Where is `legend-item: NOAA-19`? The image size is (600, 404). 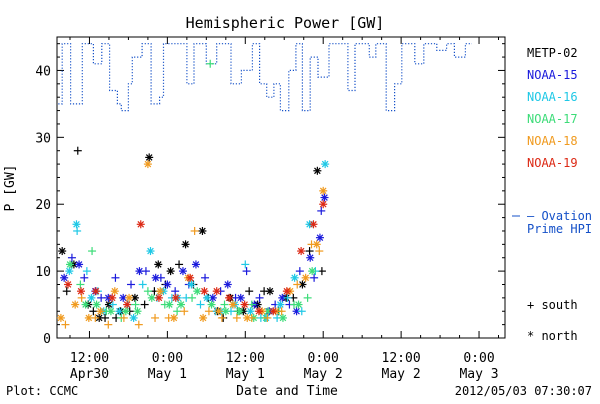 legend-item: NOAA-19 is located at coordinates (552, 163).